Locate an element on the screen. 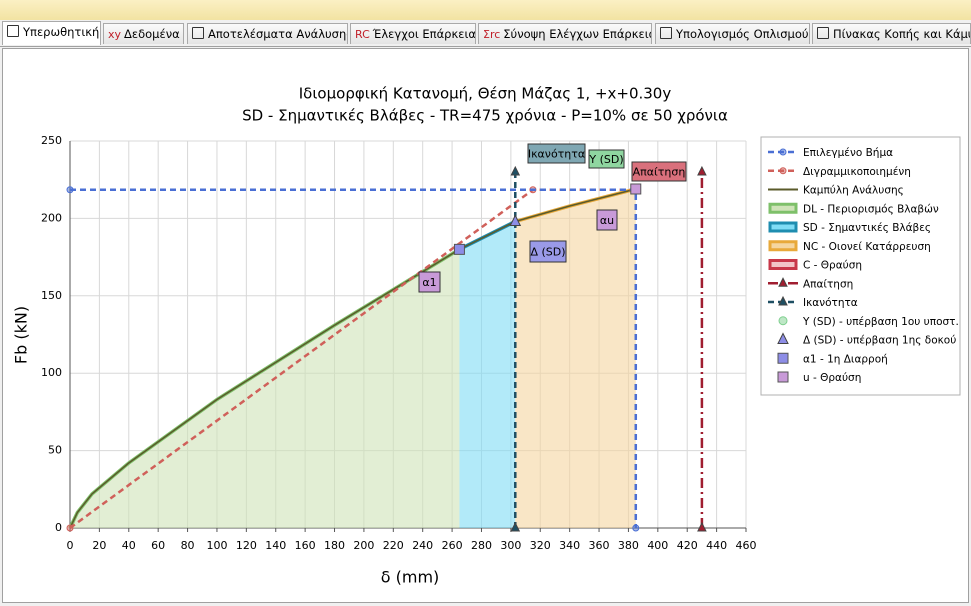 This screenshot has height=606, width=971. legend-label: Επιλεγμένο Βήμα is located at coordinates (848, 153).